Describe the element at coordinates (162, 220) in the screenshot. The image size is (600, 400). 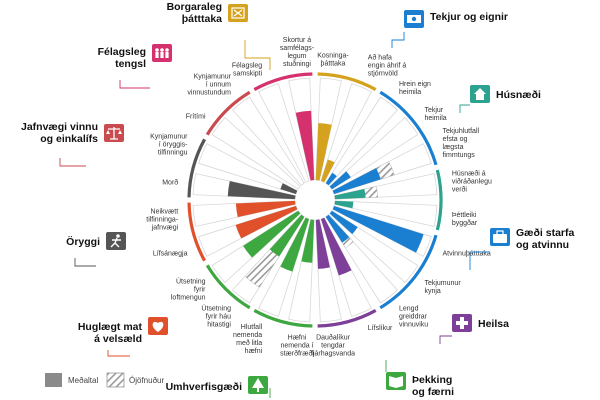
I see `indicator-label-wellbeing-1: Neikvætt tilfinninga-jafnvægi` at that location.